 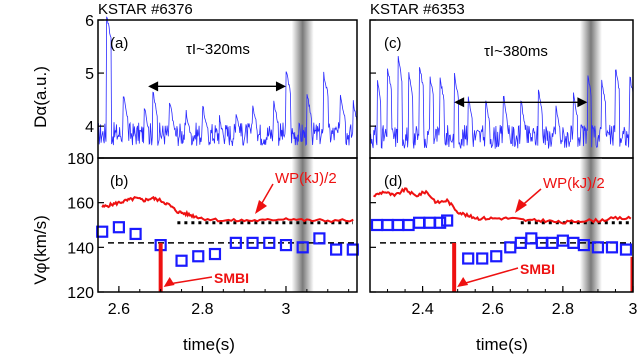 What do you see at coordinates (231, 278) in the screenshot?
I see `smbi-label-b: SMBI` at bounding box center [231, 278].